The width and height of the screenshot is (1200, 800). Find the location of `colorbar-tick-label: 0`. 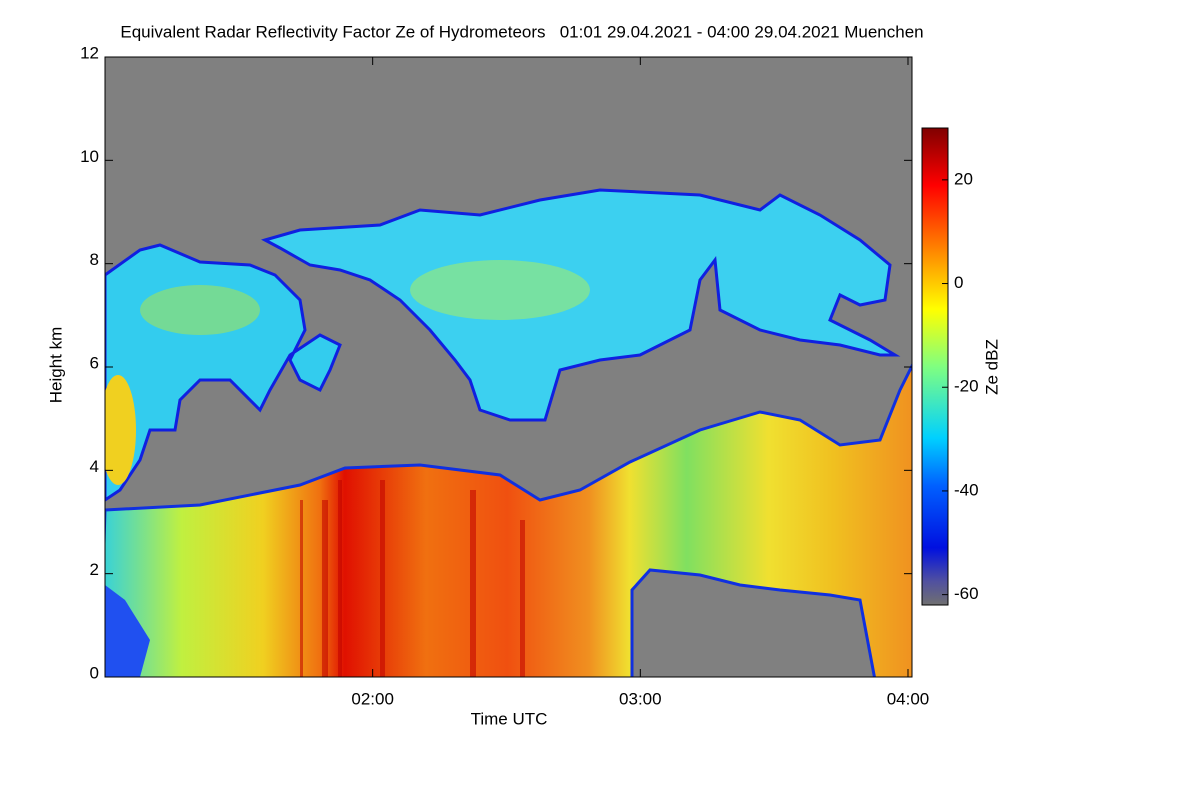

colorbar-tick-label: 0 is located at coordinates (958, 282).